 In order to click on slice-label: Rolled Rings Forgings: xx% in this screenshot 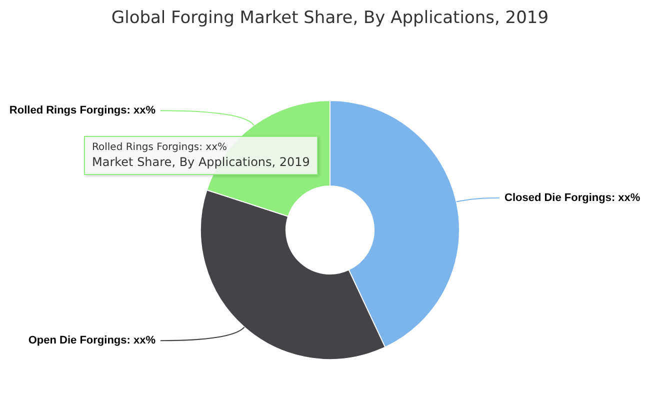, I will do `click(82, 110)`.